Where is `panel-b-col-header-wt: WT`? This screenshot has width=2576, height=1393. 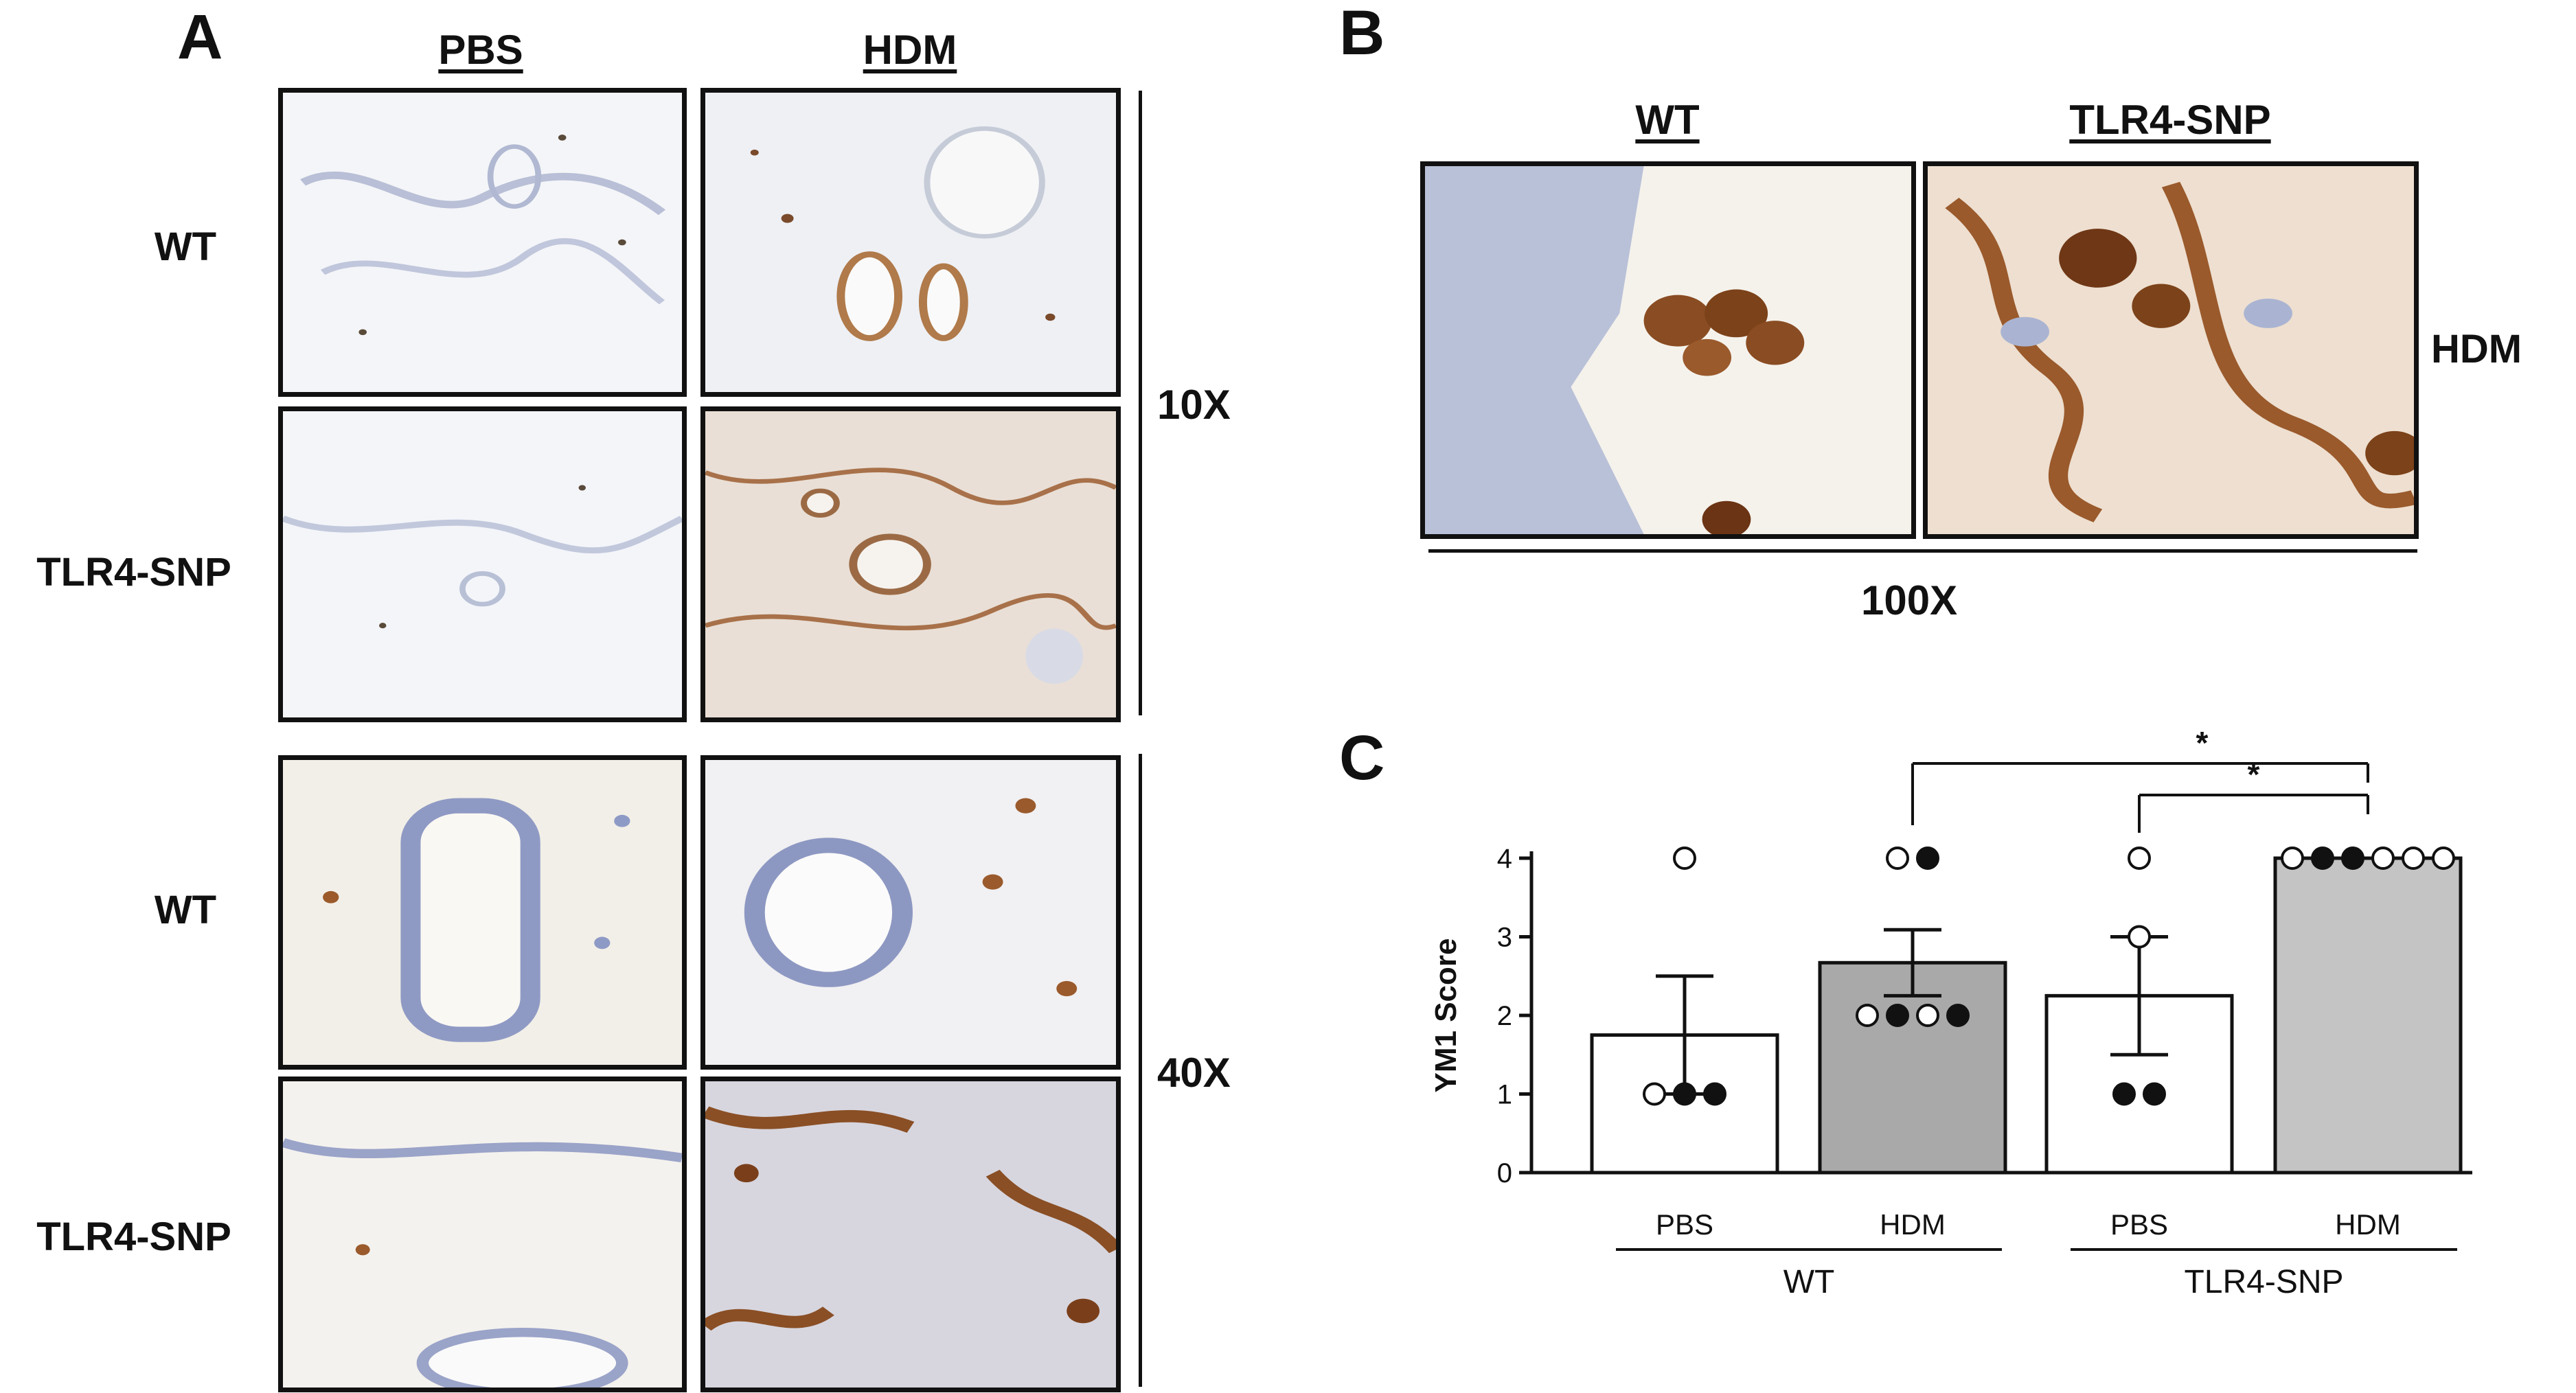 panel-b-col-header-wt: WT is located at coordinates (1667, 120).